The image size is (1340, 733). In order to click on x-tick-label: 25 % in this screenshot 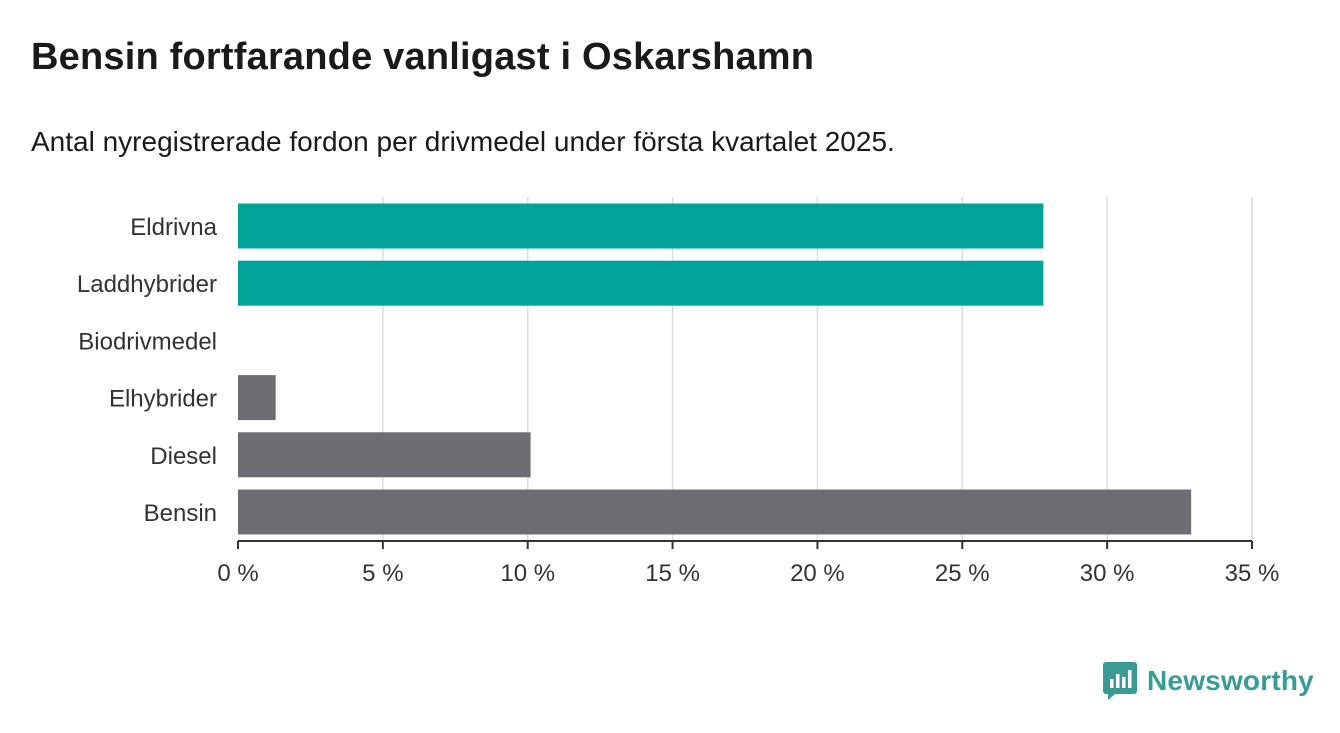, I will do `click(962, 573)`.